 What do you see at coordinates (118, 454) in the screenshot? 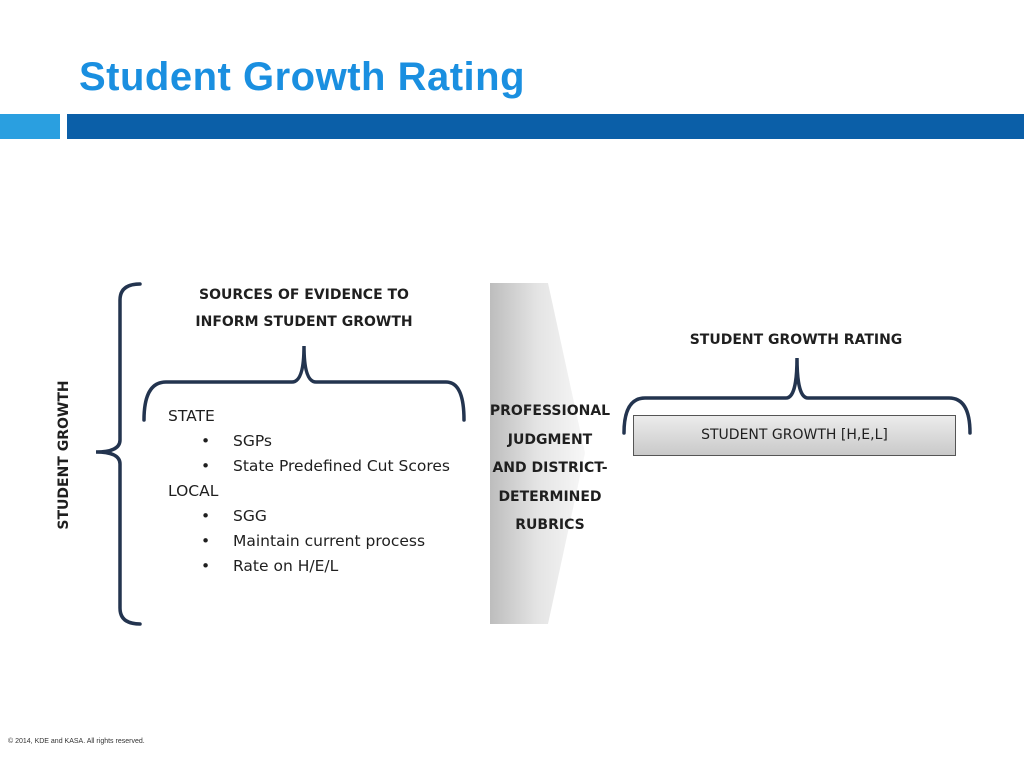
I see `student-growth-bracket` at bounding box center [118, 454].